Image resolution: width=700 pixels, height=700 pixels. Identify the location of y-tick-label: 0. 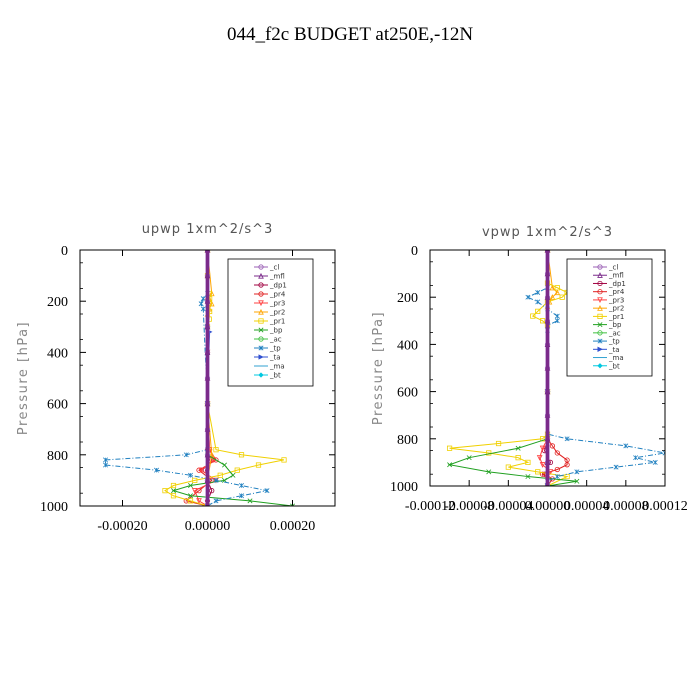
(64, 251).